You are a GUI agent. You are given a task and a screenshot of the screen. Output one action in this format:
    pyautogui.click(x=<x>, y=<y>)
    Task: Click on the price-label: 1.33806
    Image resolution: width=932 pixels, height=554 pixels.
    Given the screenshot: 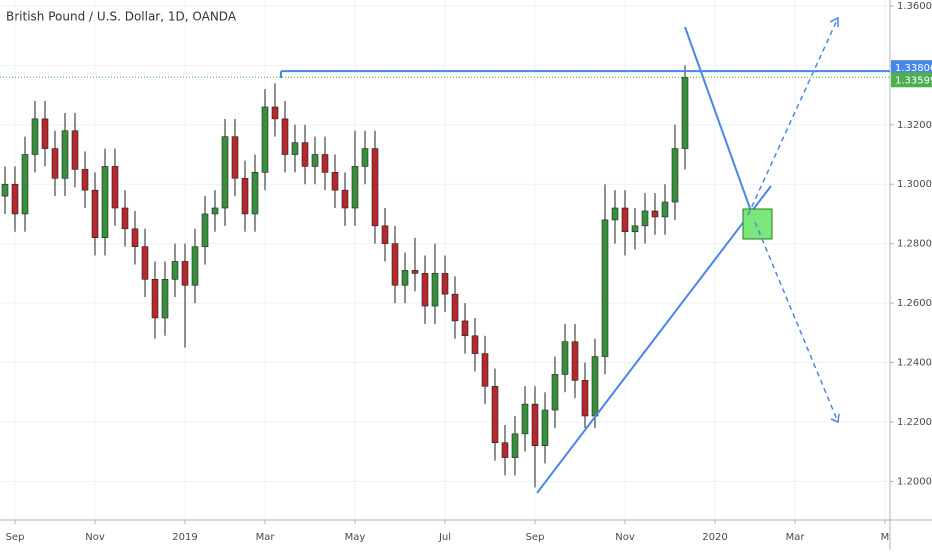 What is the action you would take?
    pyautogui.click(x=913, y=68)
    